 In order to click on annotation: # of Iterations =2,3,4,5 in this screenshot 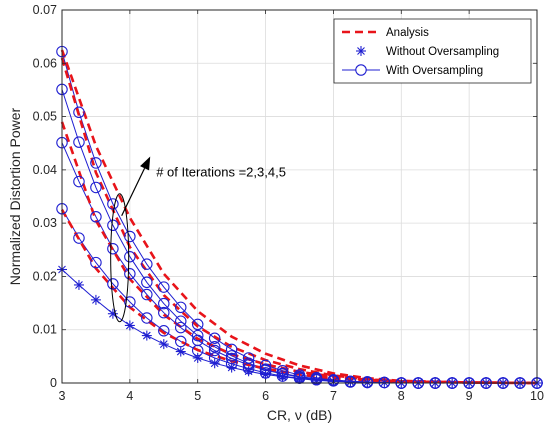, I will do `click(198, 239)`.